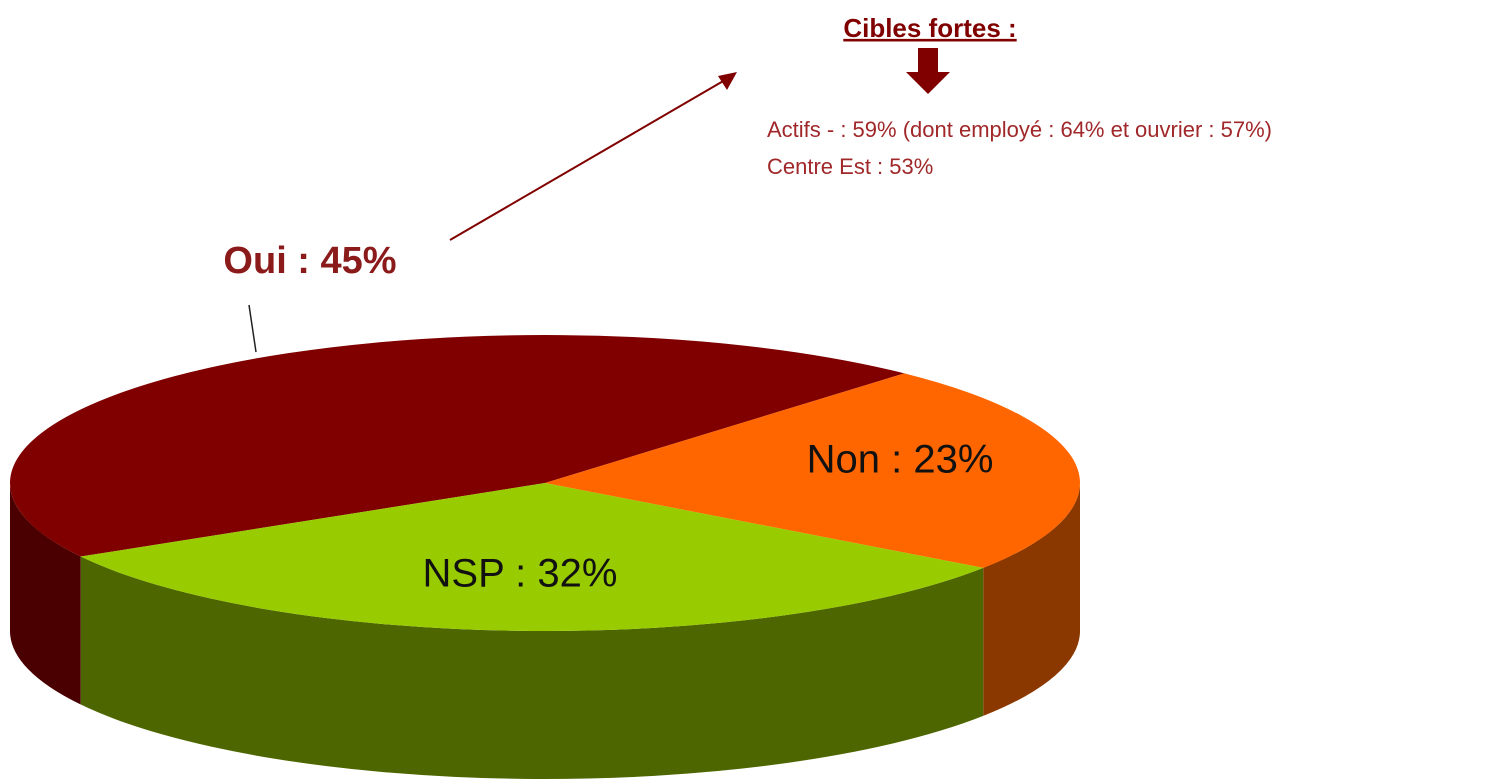 The height and width of the screenshot is (781, 1507). What do you see at coordinates (309, 261) in the screenshot?
I see `slice-label: Oui : 45%` at bounding box center [309, 261].